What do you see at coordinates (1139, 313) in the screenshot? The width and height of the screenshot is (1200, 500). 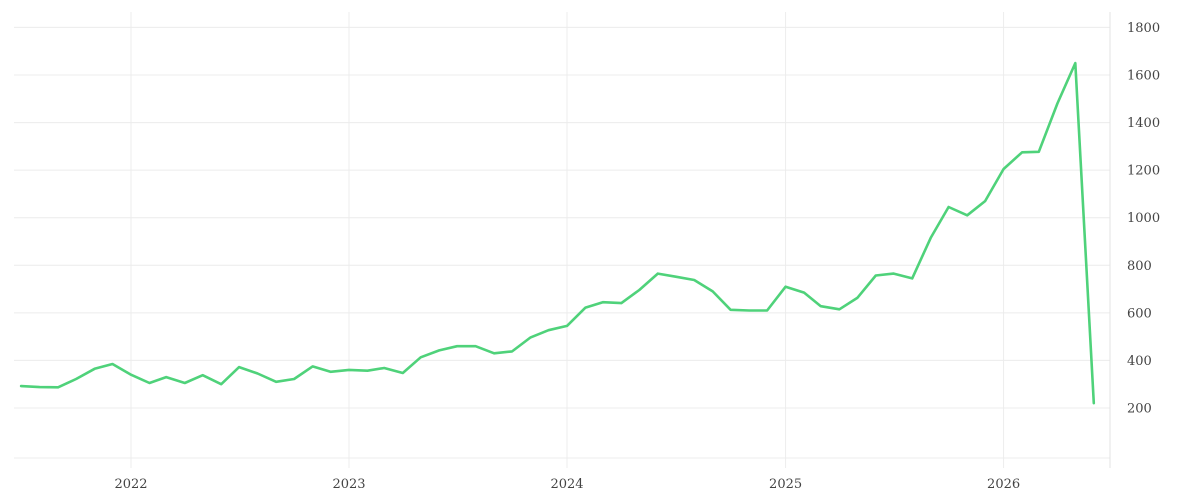 I see `y-tick-label: 600` at bounding box center [1139, 313].